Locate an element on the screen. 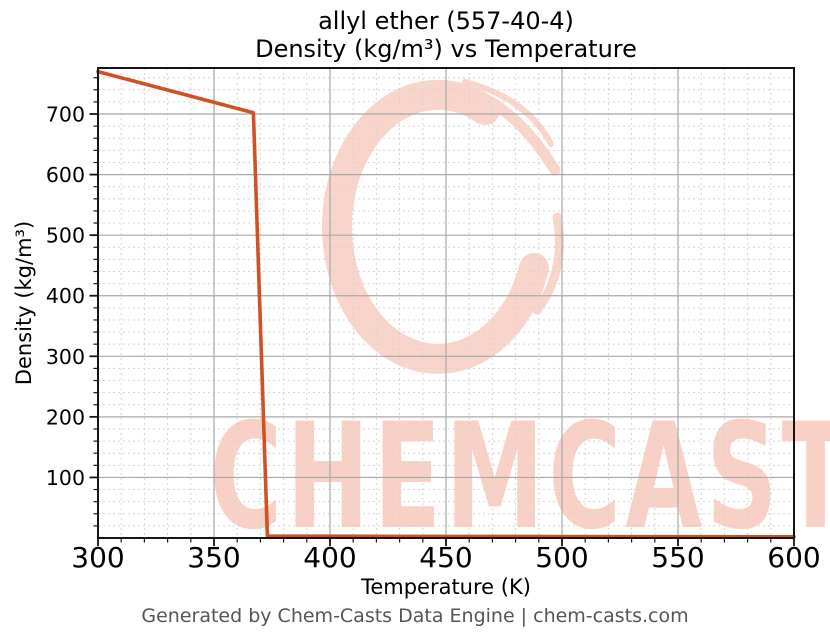 This screenshot has height=644, width=830. y-tick-label: 200 is located at coordinates (65, 417).